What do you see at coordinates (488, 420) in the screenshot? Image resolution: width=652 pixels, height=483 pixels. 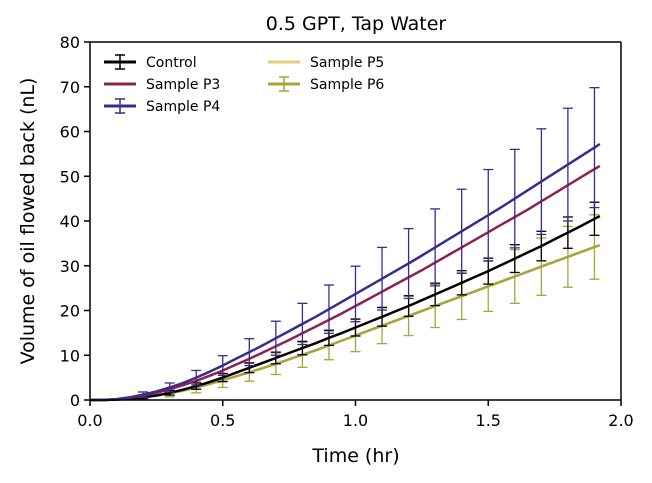 I see `x-tick-label: 1.5` at bounding box center [488, 420].